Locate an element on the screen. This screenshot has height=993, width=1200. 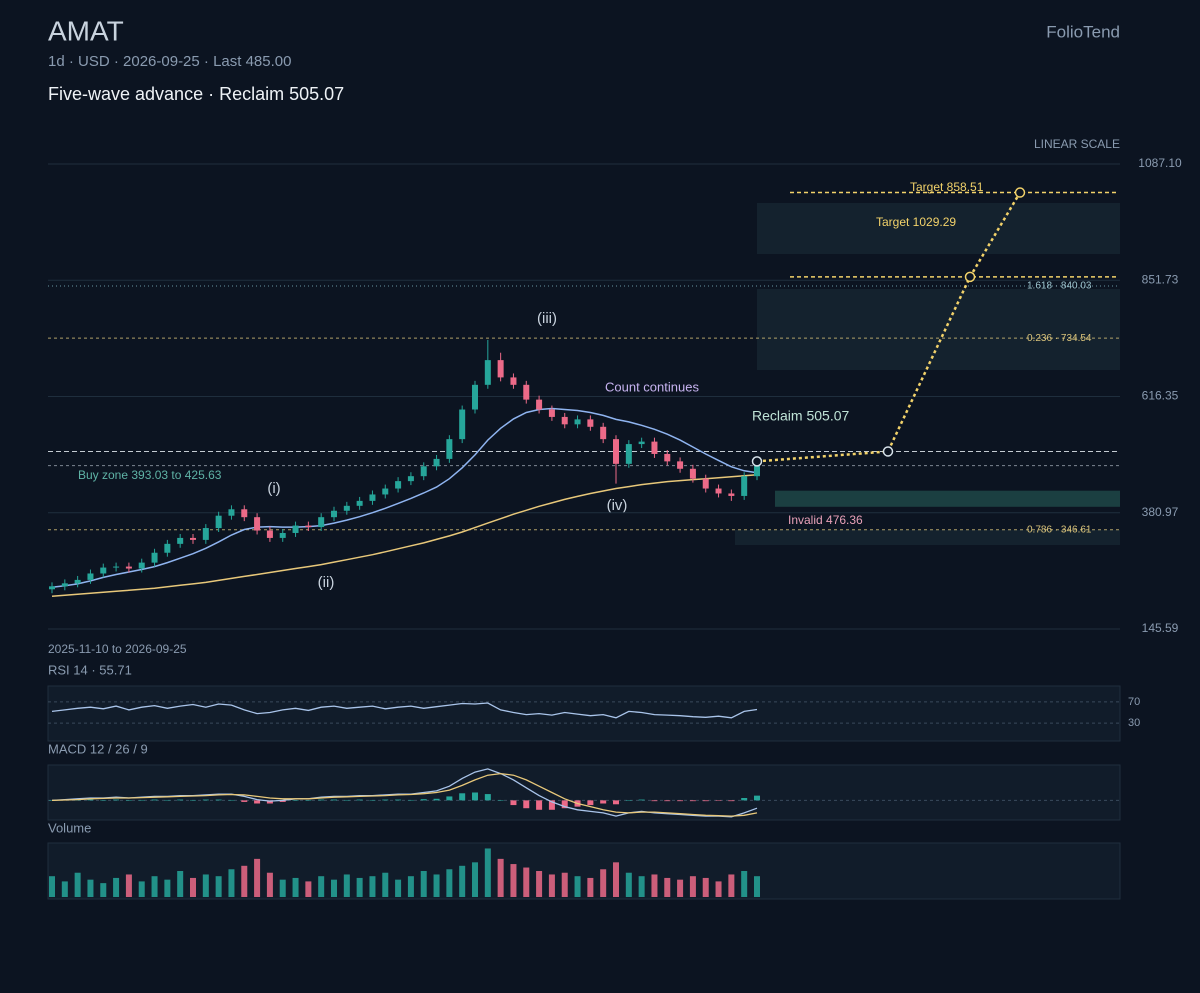
macd-title: MACD 12 / 26 / 9 is located at coordinates (98, 748).